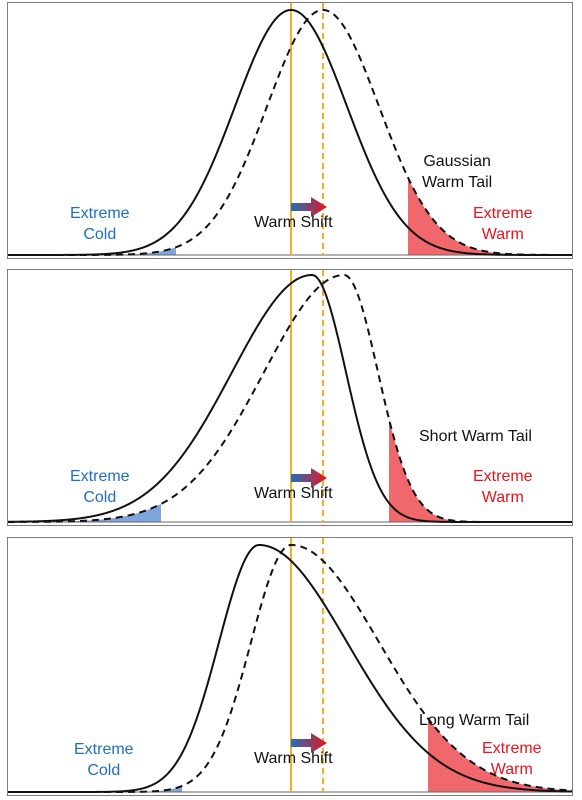 Image resolution: width=582 pixels, height=800 pixels. Describe the element at coordinates (474, 720) in the screenshot. I see `tail-label: Long Warm Tail` at that location.